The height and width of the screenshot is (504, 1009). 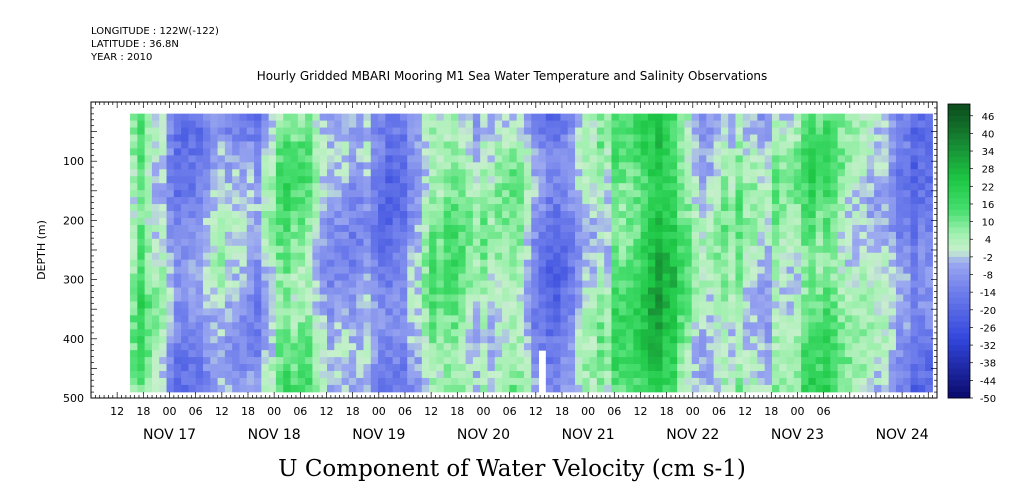 What do you see at coordinates (959, 213) in the screenshot?
I see `colorbar-swatch` at bounding box center [959, 213].